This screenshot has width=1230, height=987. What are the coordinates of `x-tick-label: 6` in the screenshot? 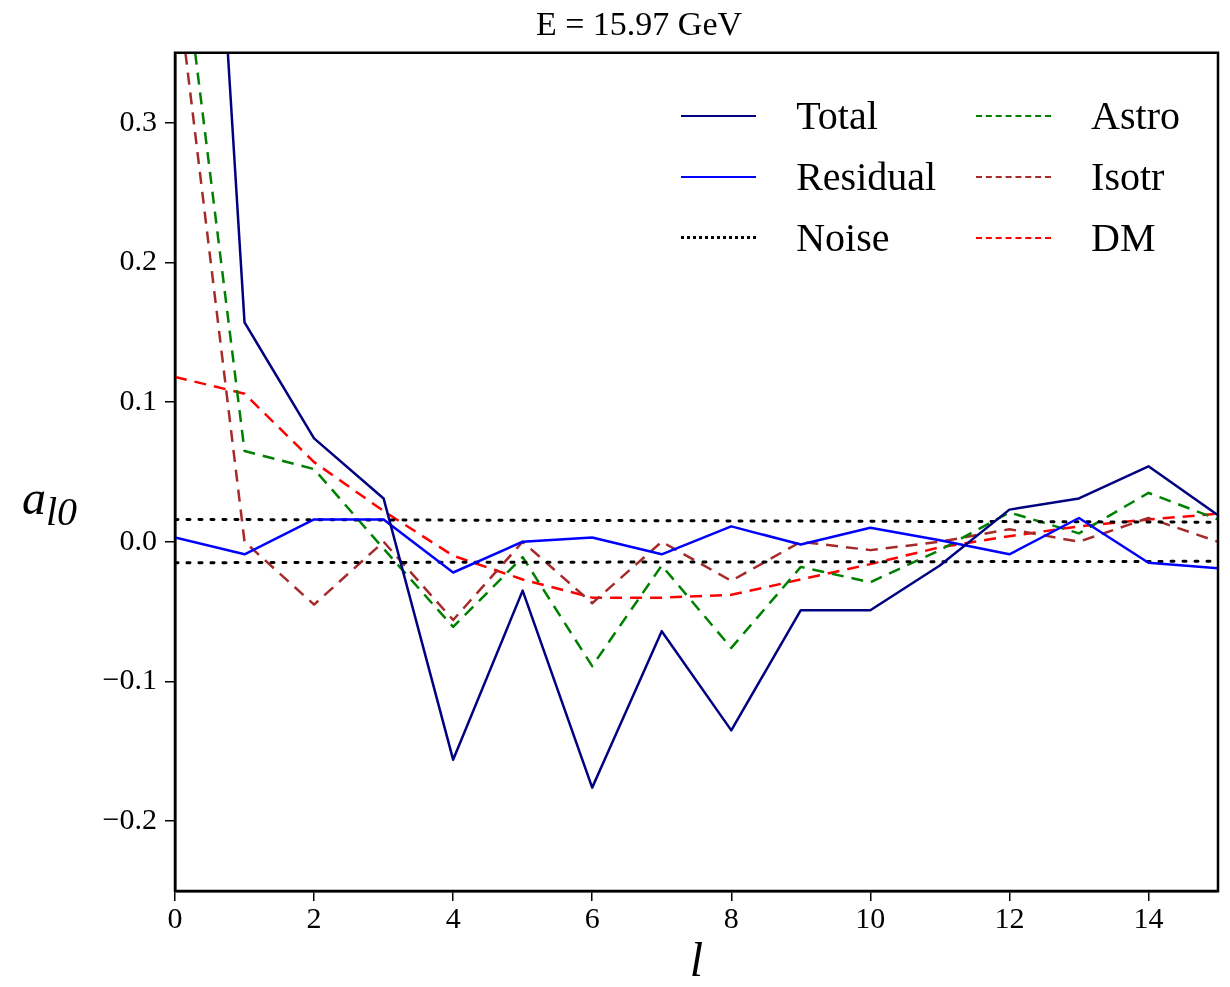 It's located at (592, 917).